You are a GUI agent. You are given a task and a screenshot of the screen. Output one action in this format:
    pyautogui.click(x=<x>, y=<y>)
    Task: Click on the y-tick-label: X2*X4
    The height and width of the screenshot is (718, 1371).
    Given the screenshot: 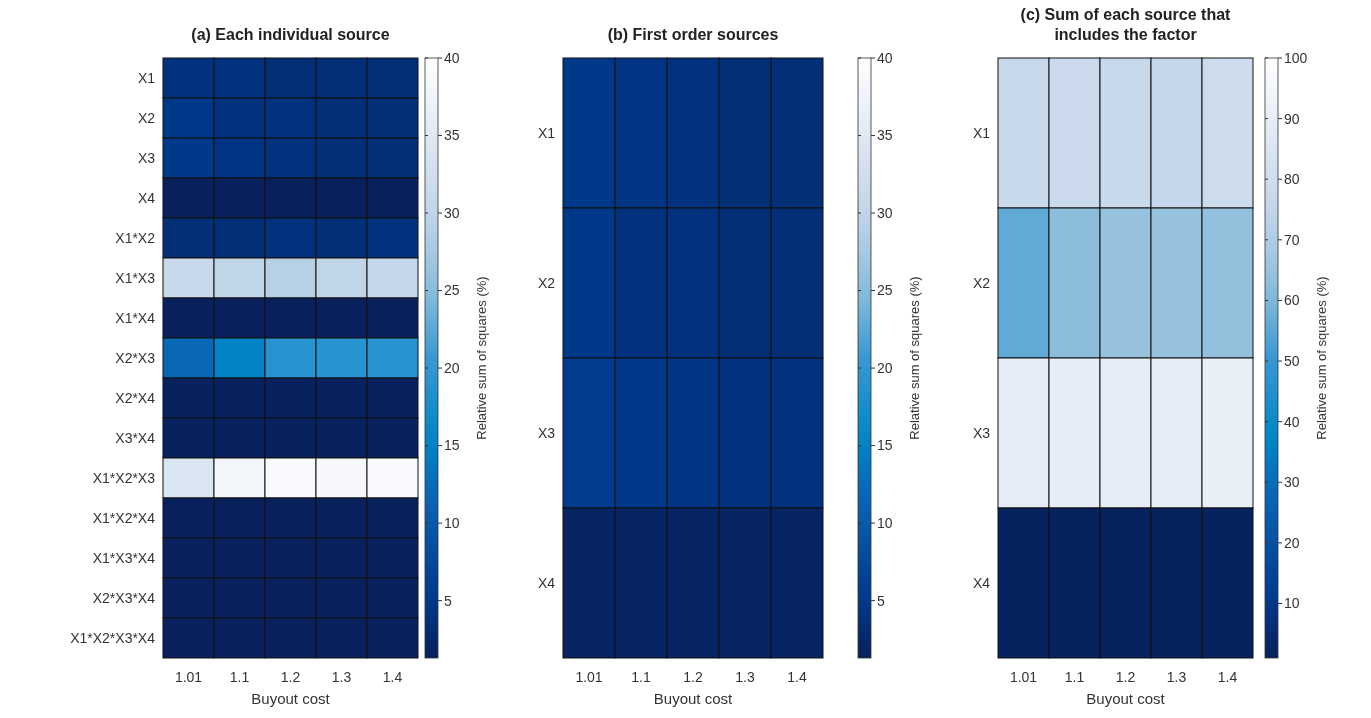 What is the action you would take?
    pyautogui.click(x=135, y=397)
    